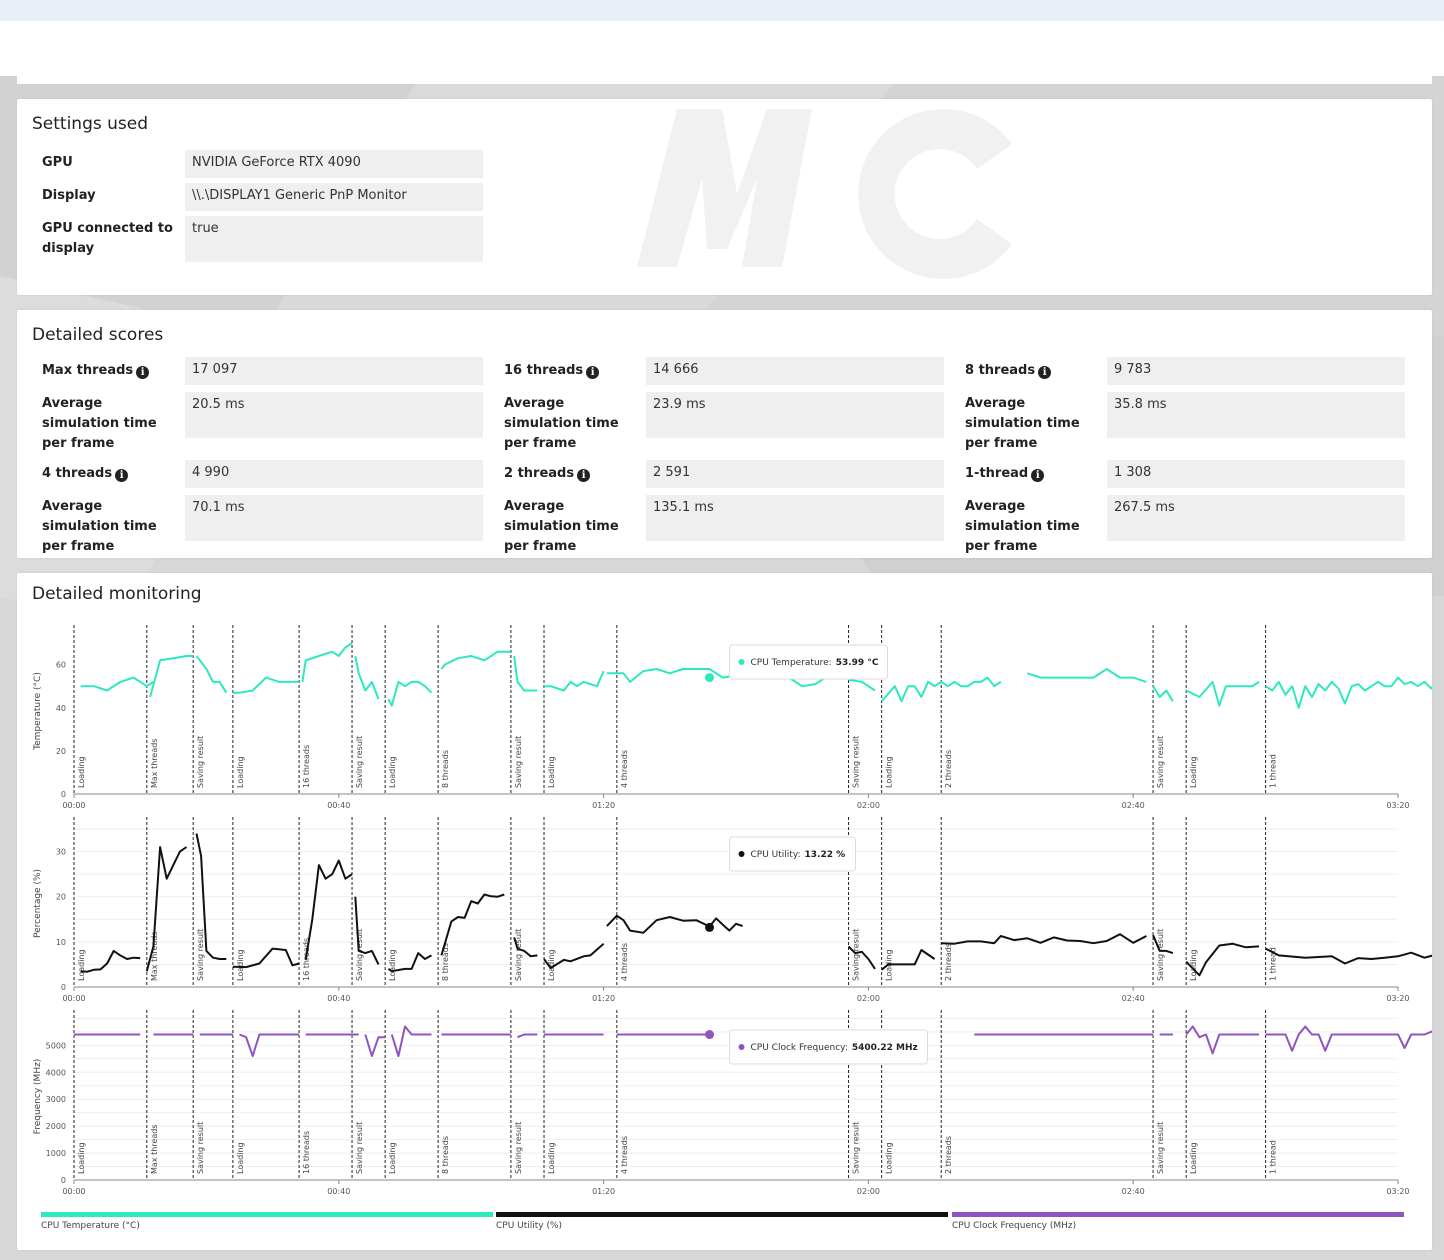 The height and width of the screenshot is (1260, 1444). I want to click on legend-label: CPU Clock Frequency (MHz), so click(1014, 1226).